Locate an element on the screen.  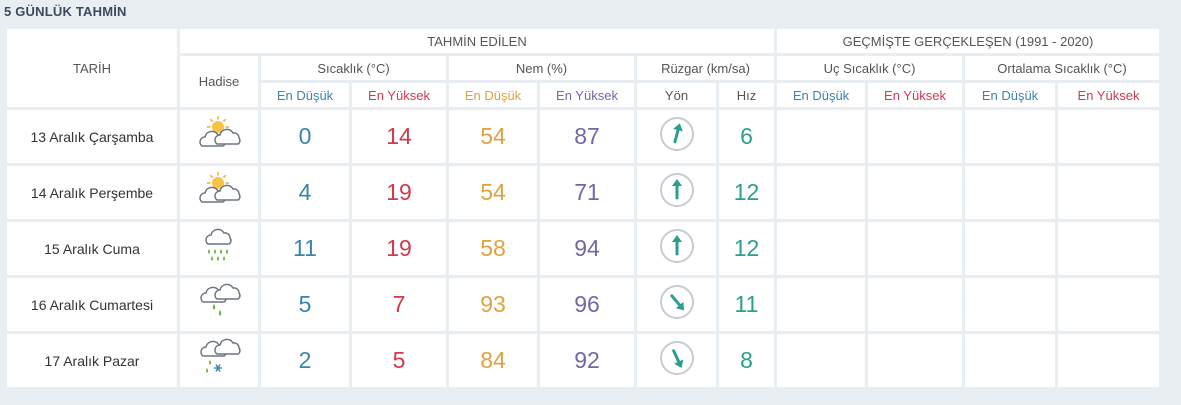
wind-speed: 11 is located at coordinates (746, 304).